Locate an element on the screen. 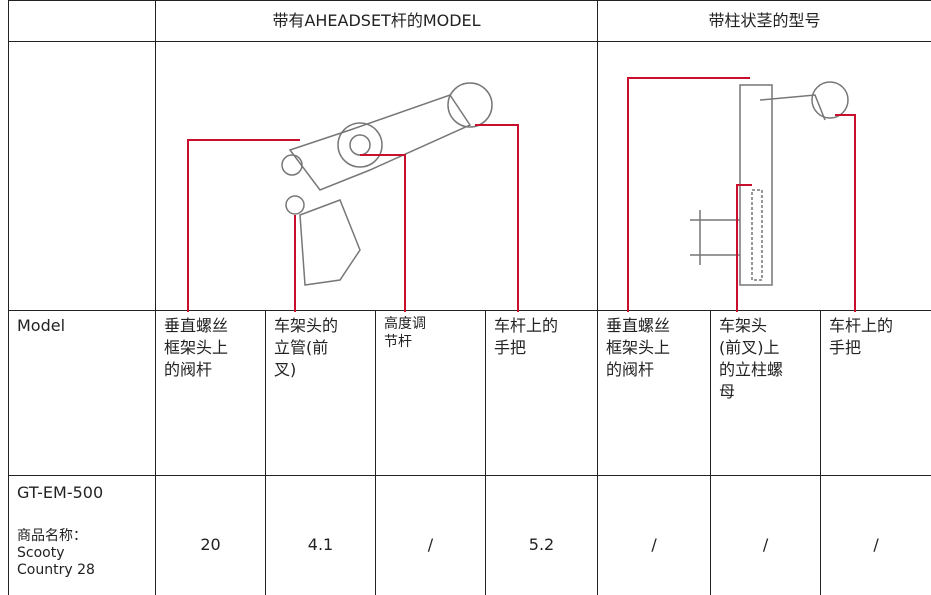  group-header: 带柱状茎的型号 is located at coordinates (764, 21).